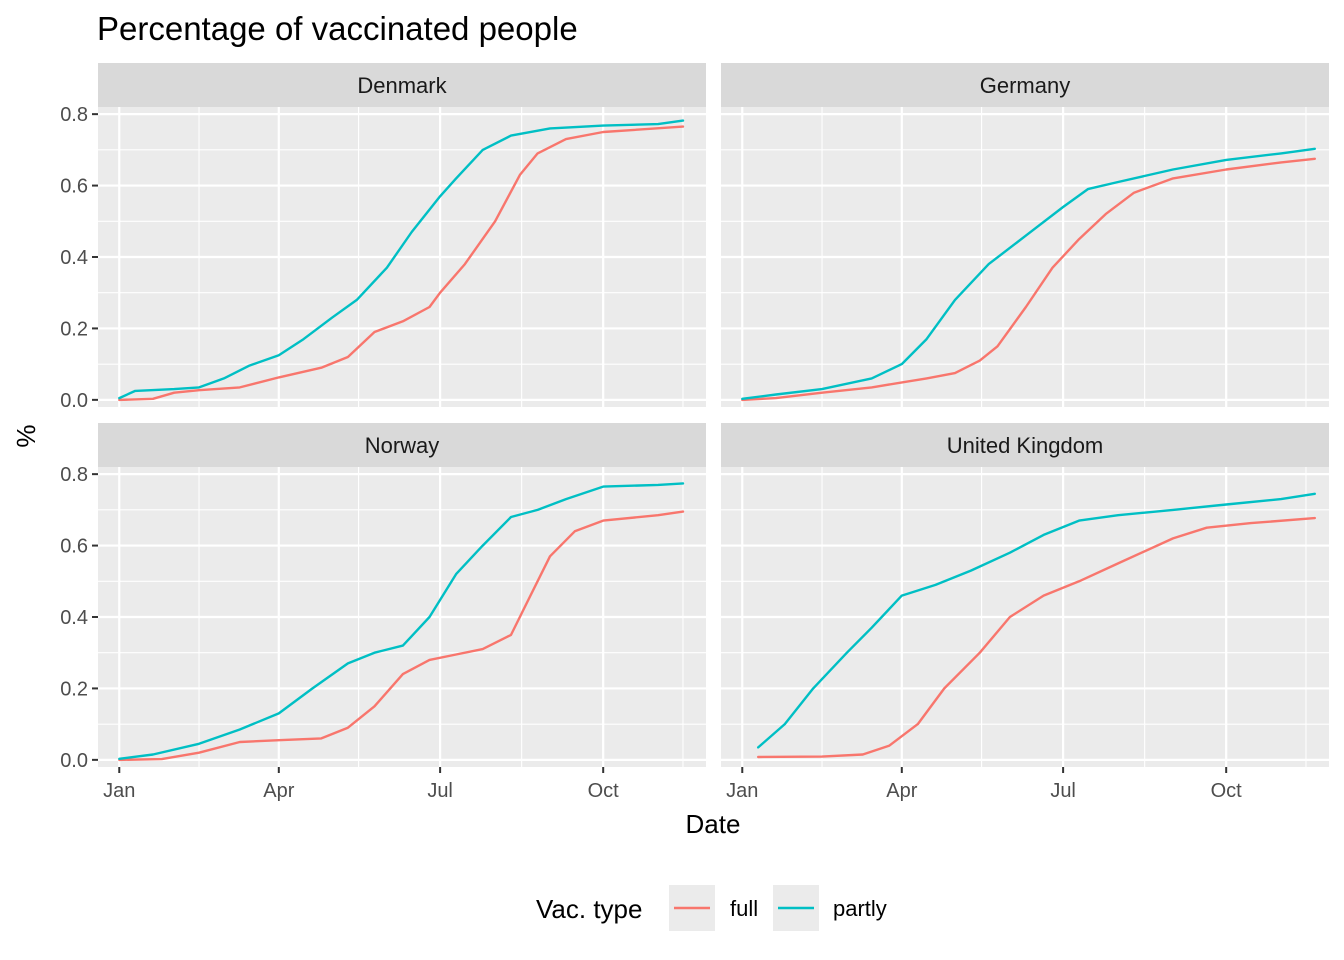 The width and height of the screenshot is (1344, 960). I want to click on legend-entry-partly: partly, so click(830, 908).